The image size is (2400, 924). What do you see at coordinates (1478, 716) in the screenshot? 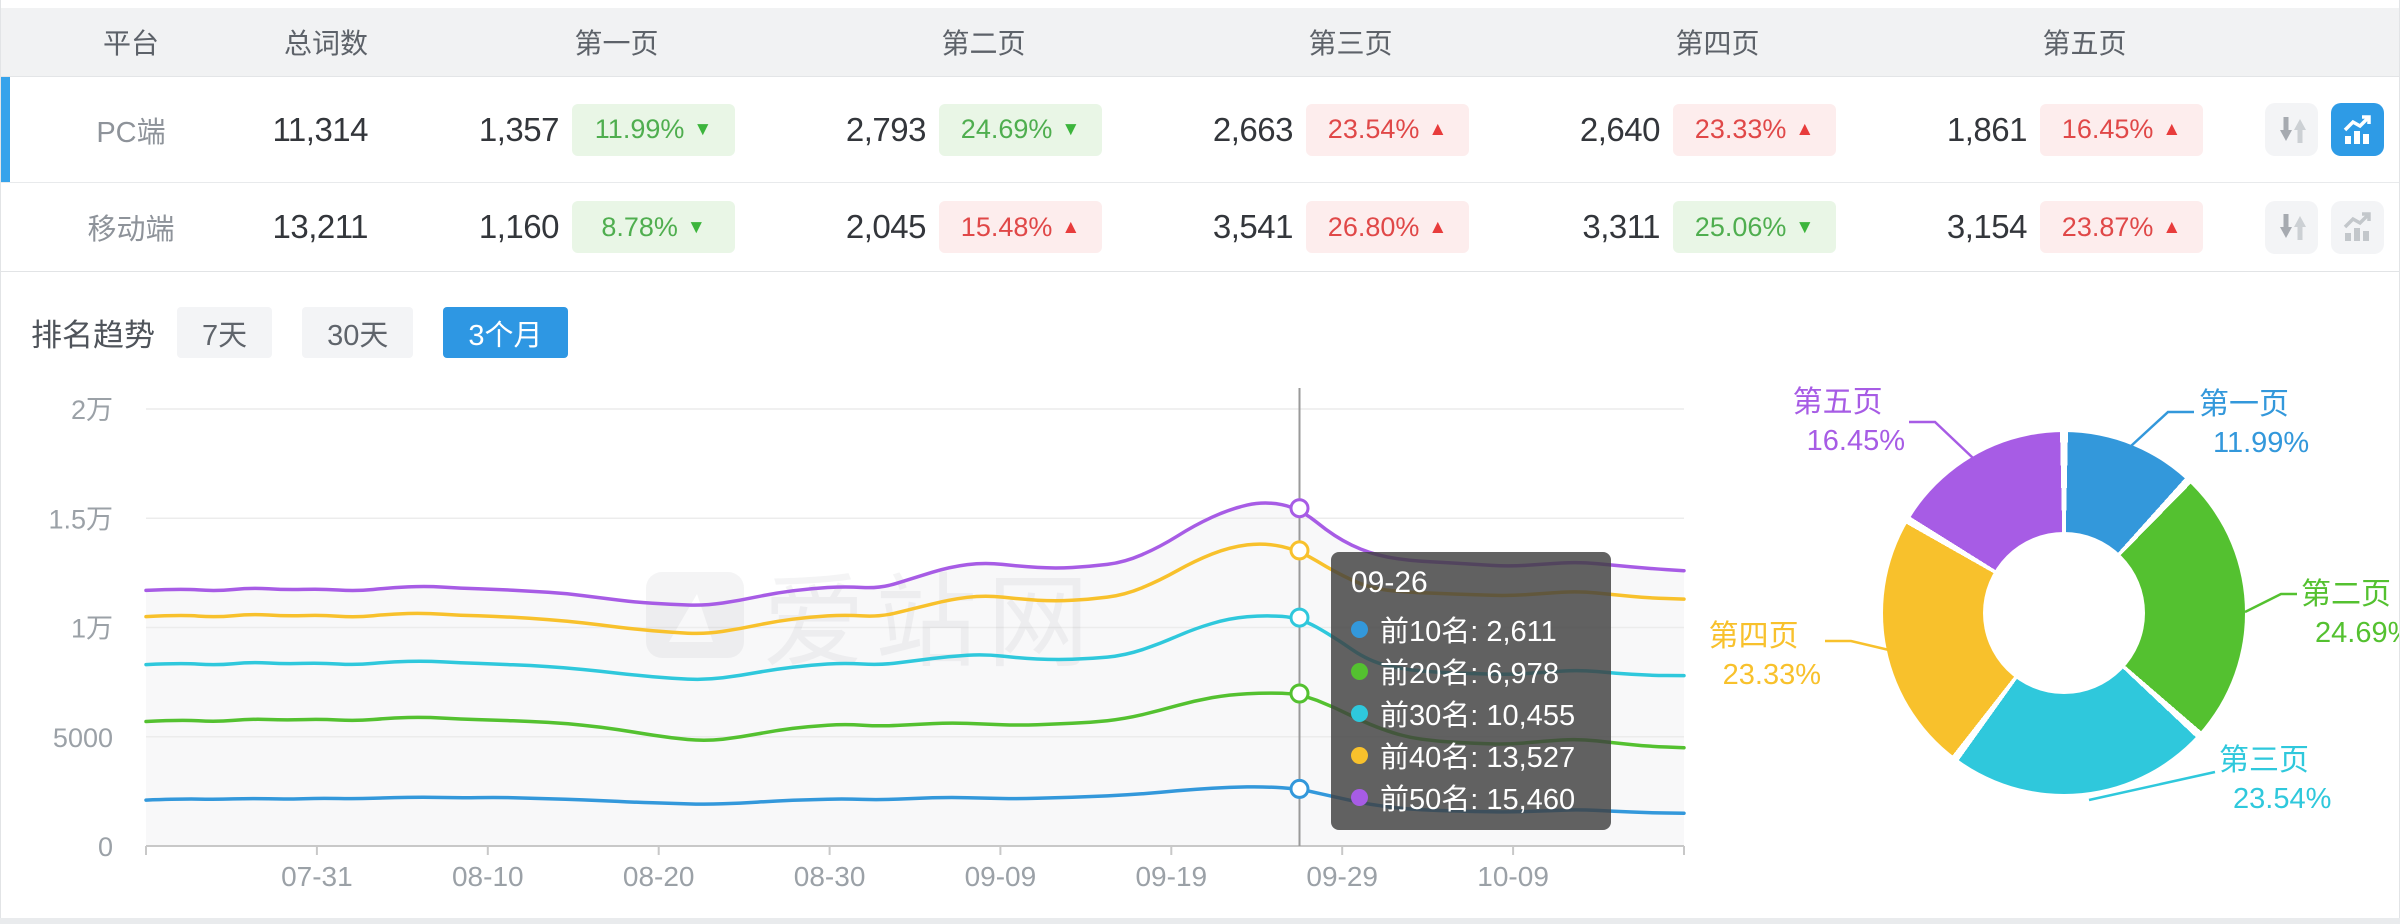
I see `tooltip-text: 前30名: 10,455` at bounding box center [1478, 716].